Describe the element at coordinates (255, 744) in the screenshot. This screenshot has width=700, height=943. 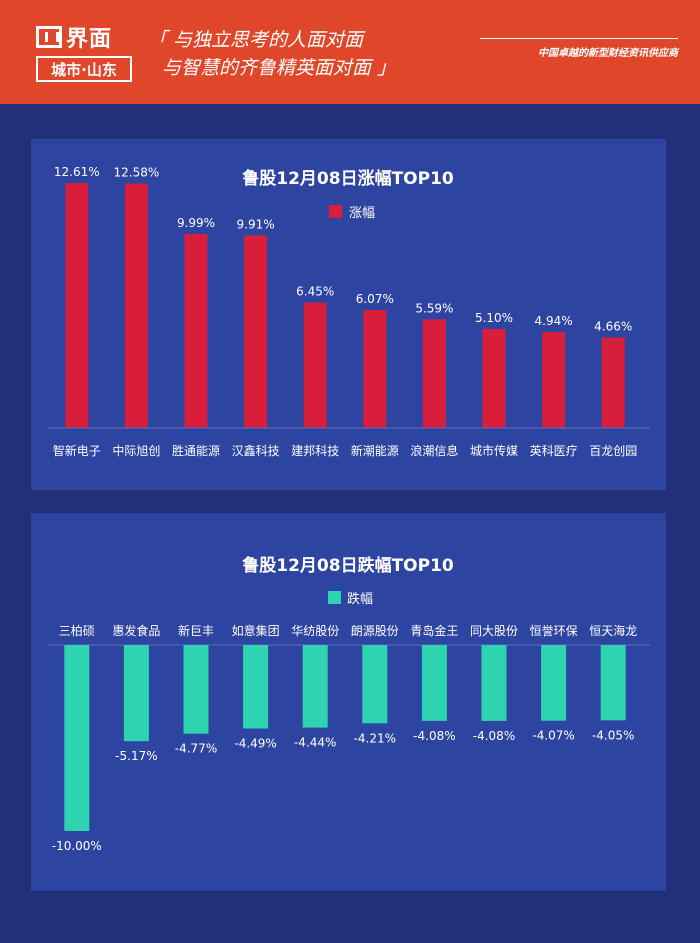
I see `data-label-loss-3: -4.49%` at that location.